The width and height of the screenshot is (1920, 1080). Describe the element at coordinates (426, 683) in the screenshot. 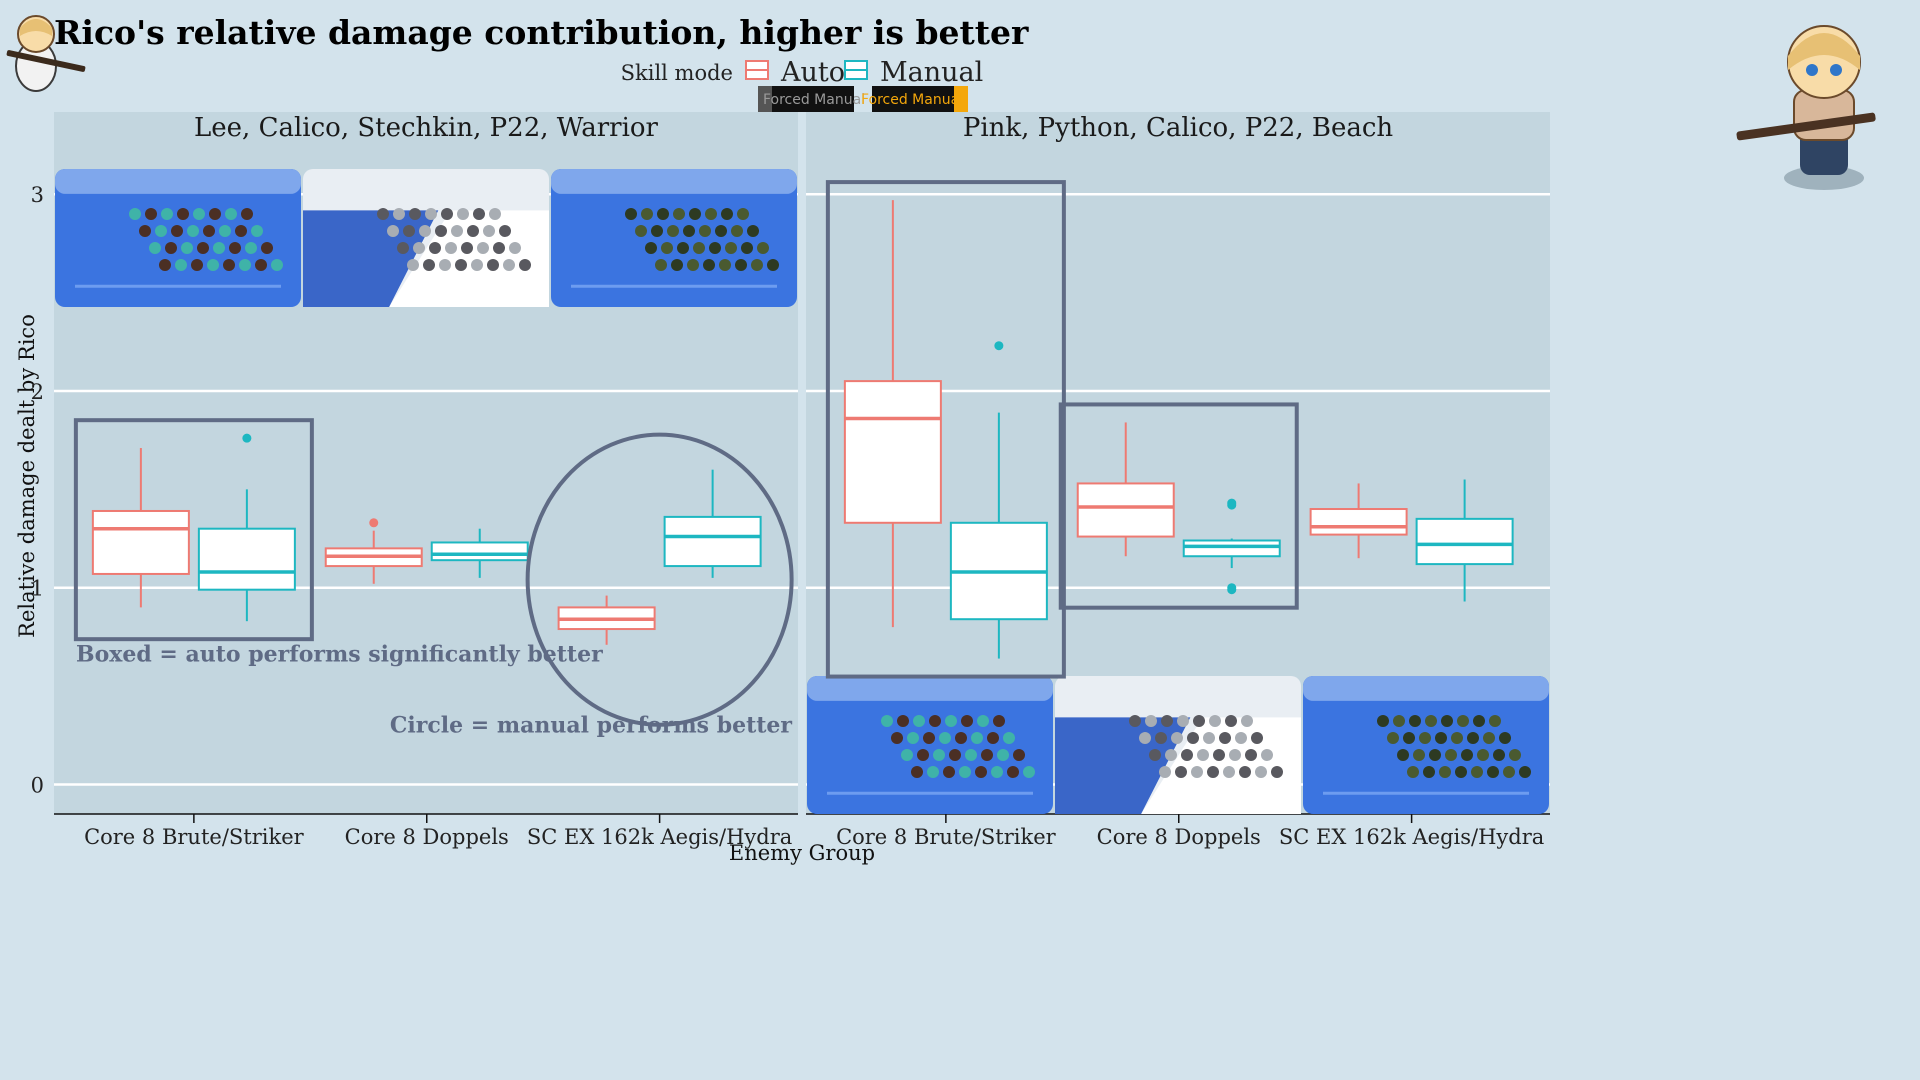

I see `box-group: Core 8 Doppels` at that location.